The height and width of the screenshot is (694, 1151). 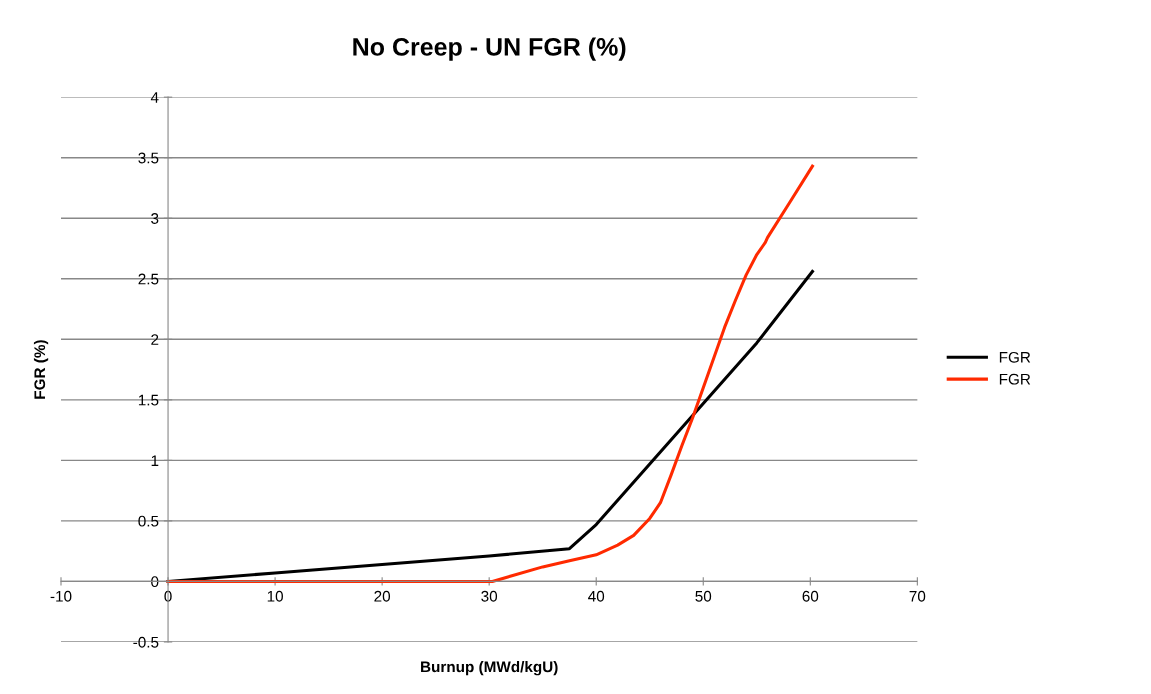 What do you see at coordinates (275, 596) in the screenshot?
I see `x-tick-label: 10` at bounding box center [275, 596].